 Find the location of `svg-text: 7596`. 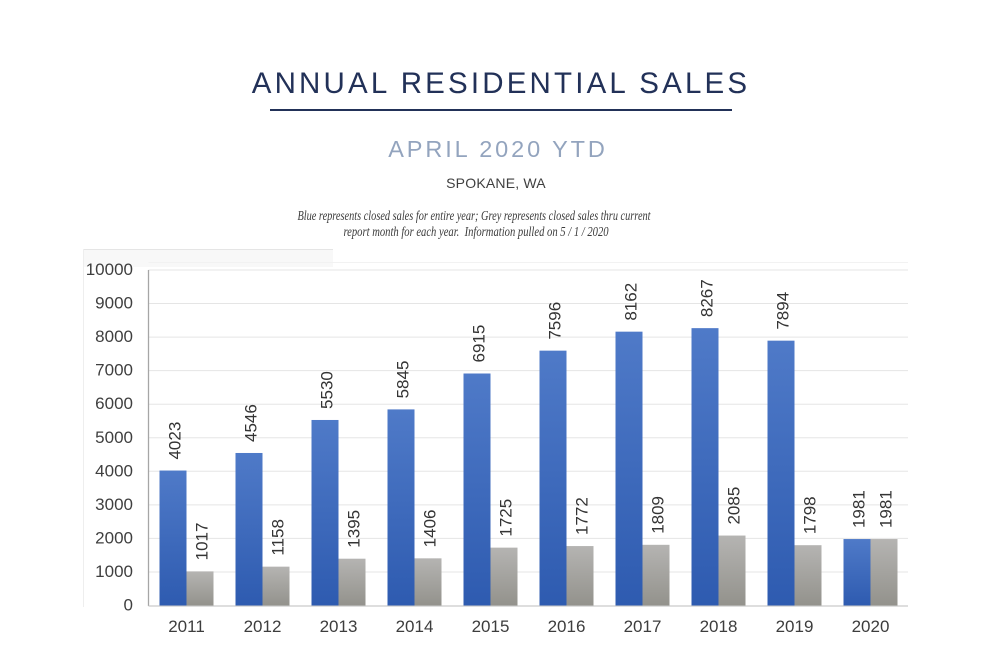

svg-text: 7596 is located at coordinates (555, 321).